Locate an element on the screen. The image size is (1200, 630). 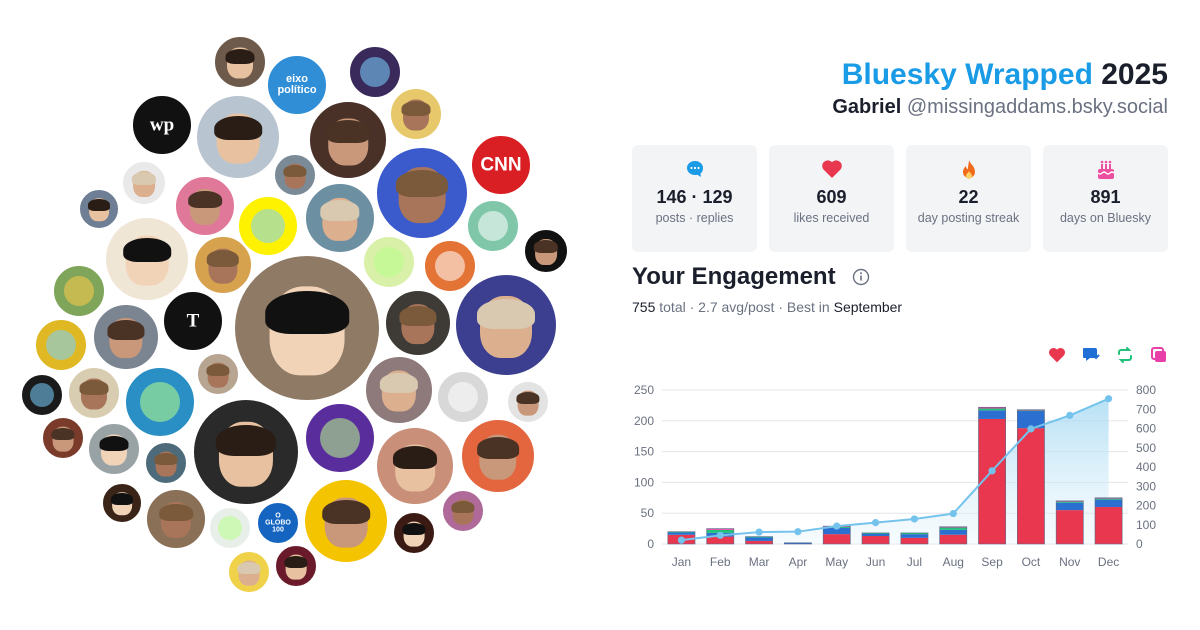
engagement-title: Your Engagement is located at coordinates (734, 276).